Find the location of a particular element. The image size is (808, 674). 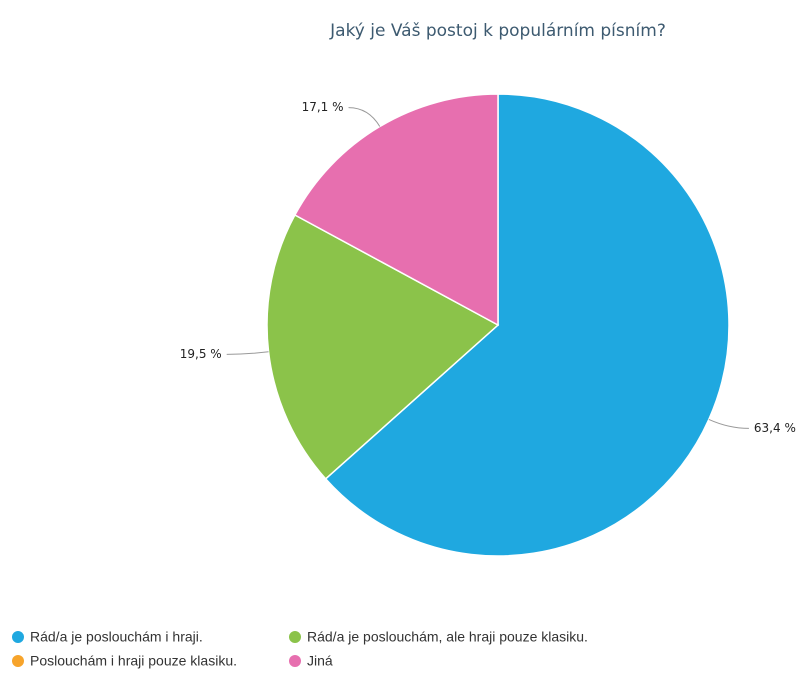

value-label: 17,1 % is located at coordinates (323, 107).